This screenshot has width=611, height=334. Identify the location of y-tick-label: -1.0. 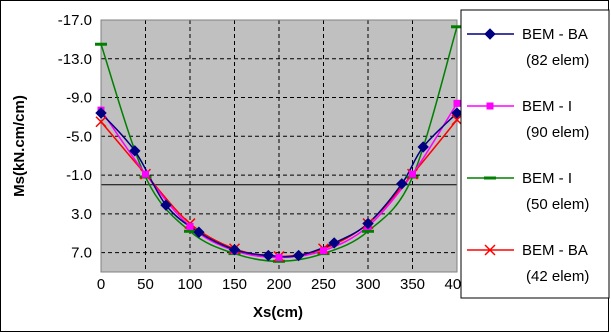
(79, 175).